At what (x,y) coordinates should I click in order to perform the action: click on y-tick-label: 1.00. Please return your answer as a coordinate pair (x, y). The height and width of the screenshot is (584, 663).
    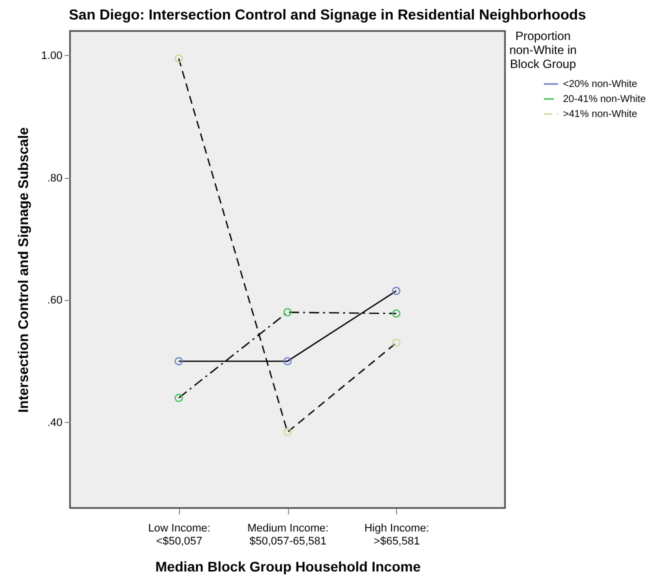
    Looking at the image, I should click on (51, 56).